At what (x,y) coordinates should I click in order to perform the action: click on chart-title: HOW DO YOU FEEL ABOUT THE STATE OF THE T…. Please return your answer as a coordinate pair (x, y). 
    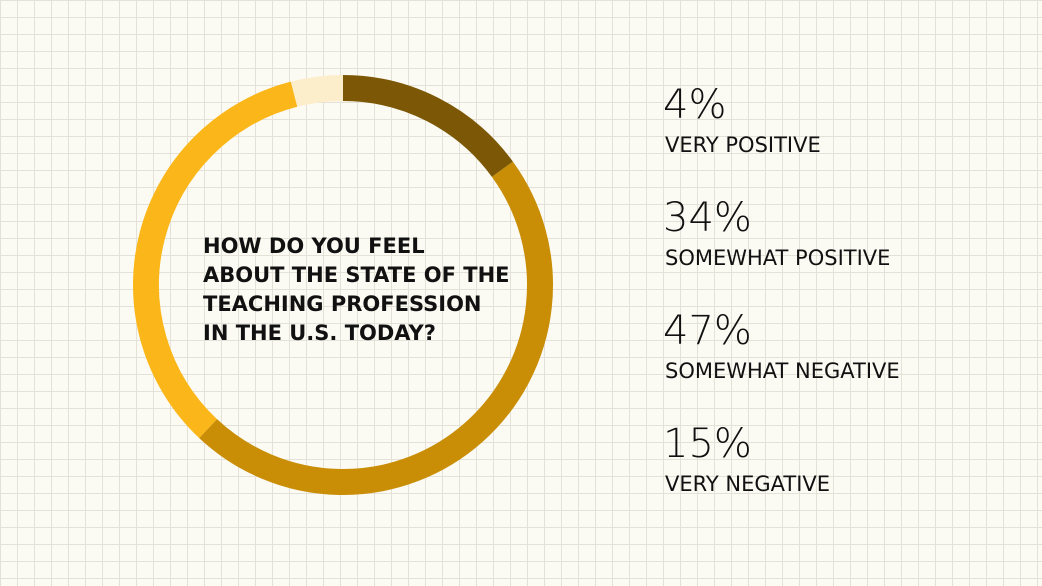
    Looking at the image, I should click on (356, 289).